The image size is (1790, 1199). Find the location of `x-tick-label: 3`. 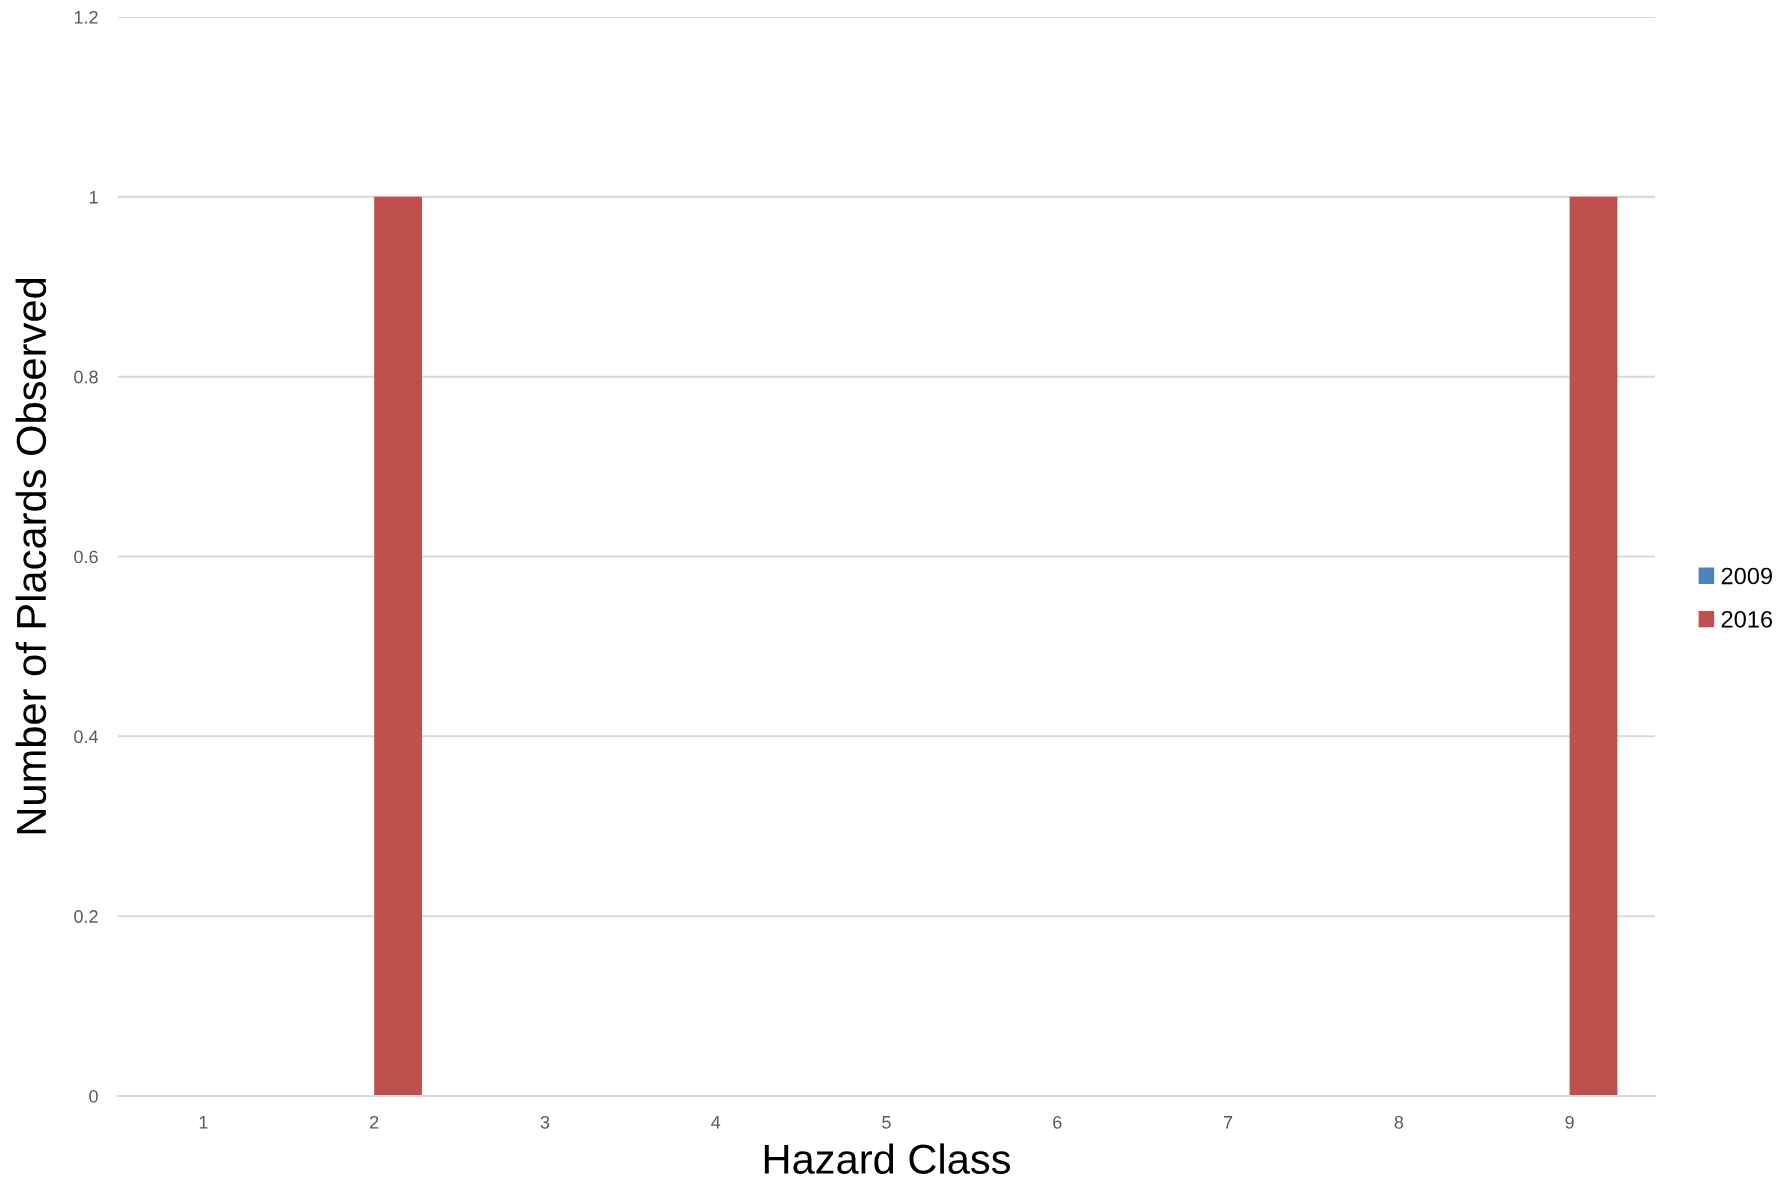

x-tick-label: 3 is located at coordinates (545, 1122).